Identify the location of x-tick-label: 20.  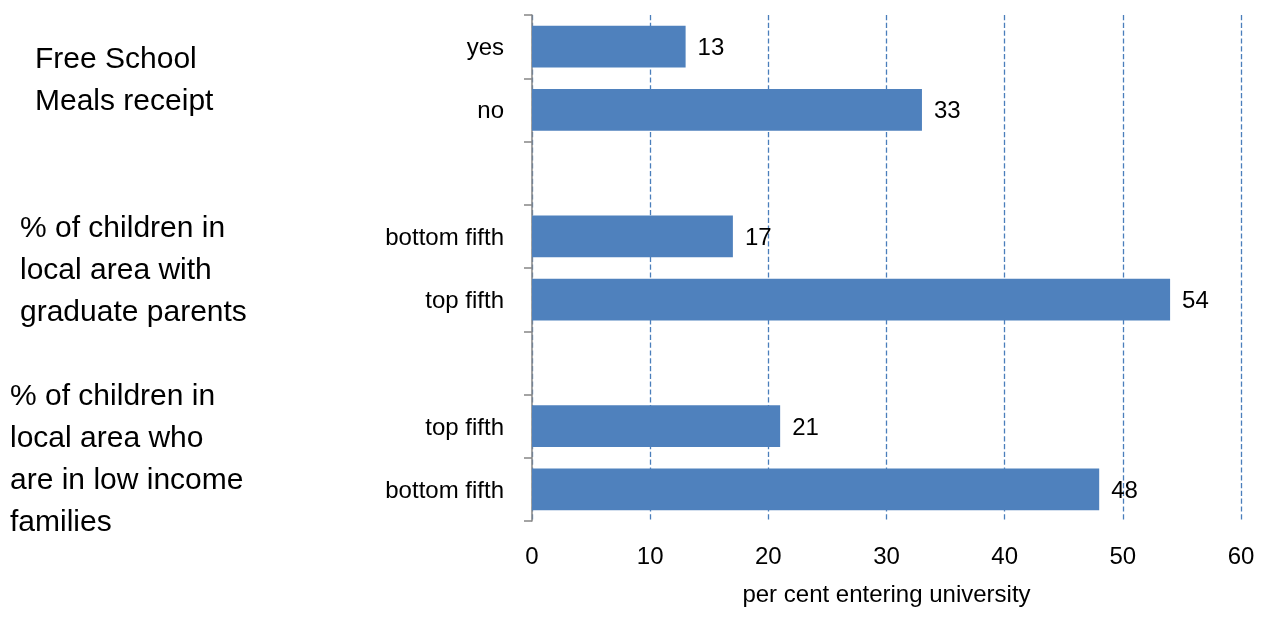
(768, 555).